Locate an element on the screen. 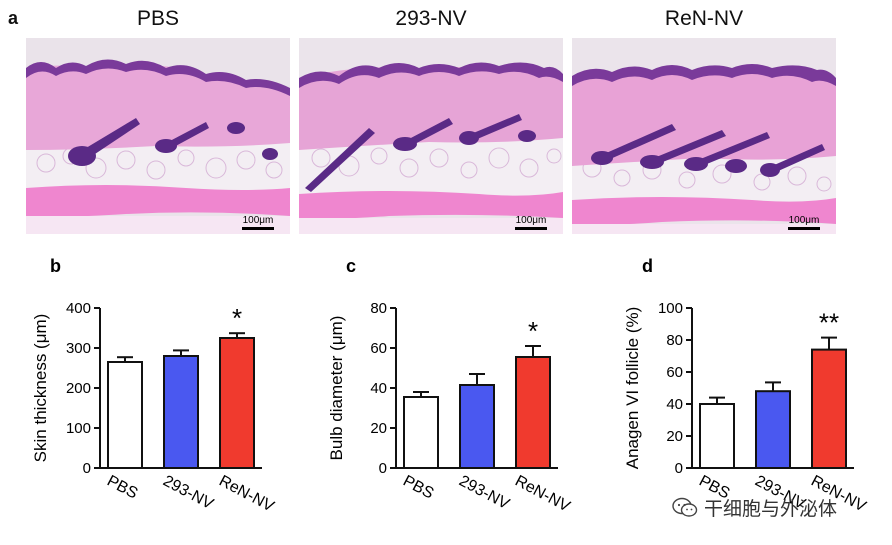 The image size is (892, 545). significance-marker: ** is located at coordinates (829, 323).